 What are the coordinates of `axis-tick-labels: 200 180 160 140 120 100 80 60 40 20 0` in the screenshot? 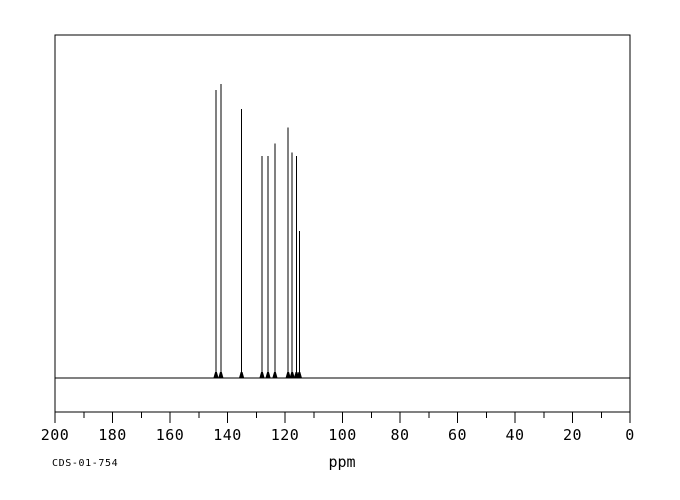 It's located at (338, 435).